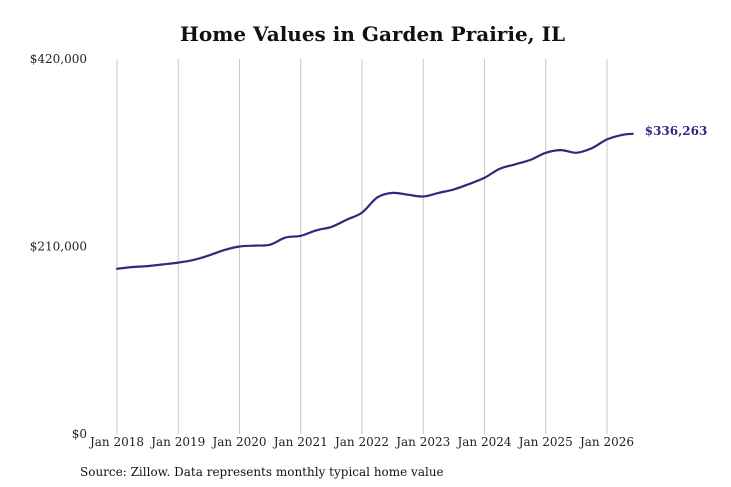  What do you see at coordinates (545, 442) in the screenshot?
I see `x-tick-label: Jan 2025` at bounding box center [545, 442].